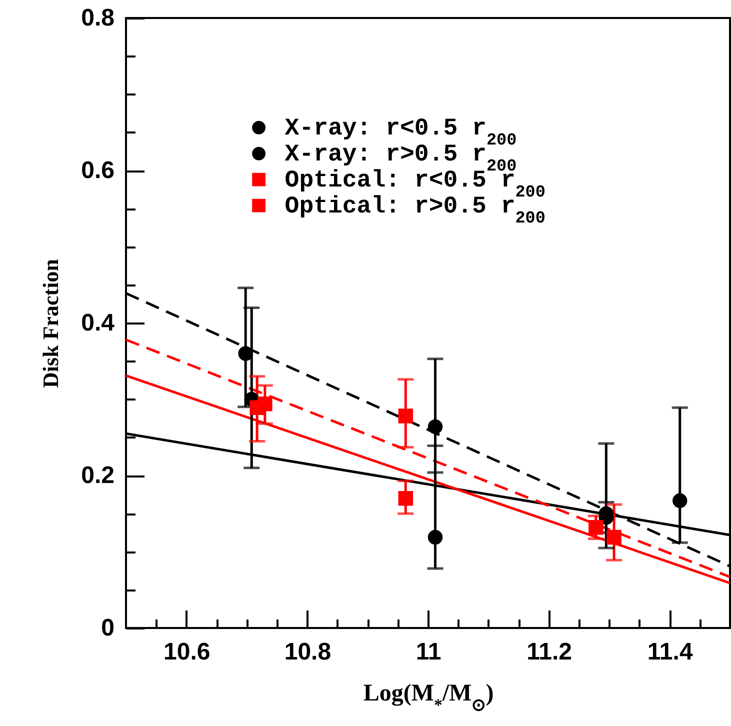 The width and height of the screenshot is (731, 726). I want to click on y-tick-label: 0.8, so click(97, 18).